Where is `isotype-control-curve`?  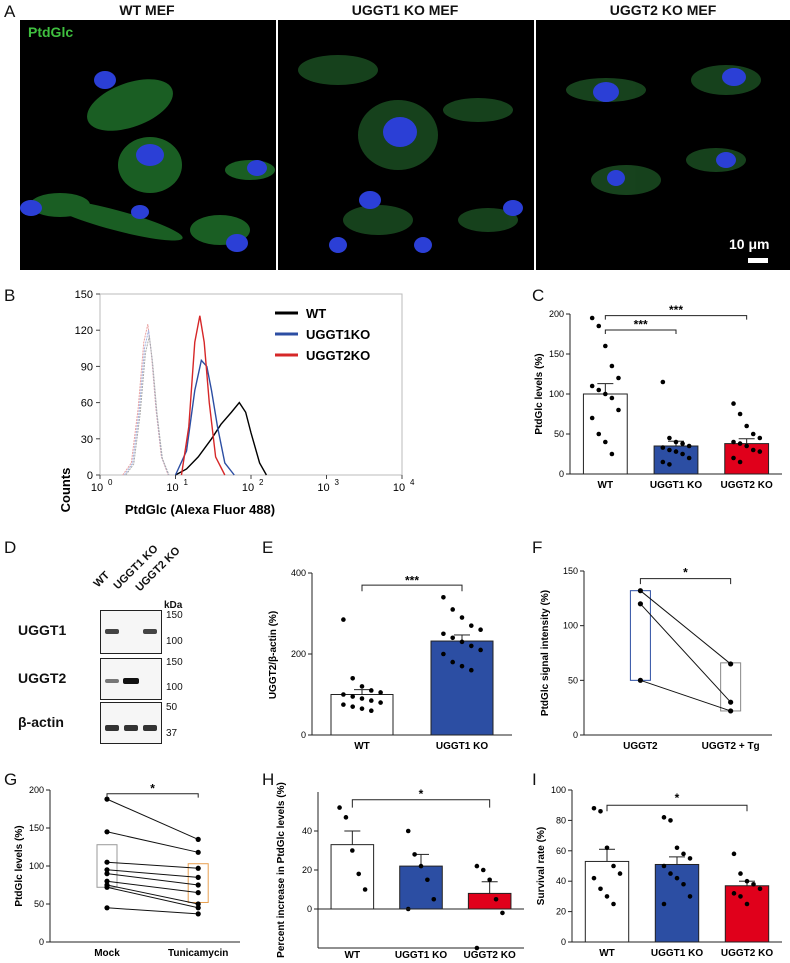 isotype-control-curve is located at coordinates (146, 403).